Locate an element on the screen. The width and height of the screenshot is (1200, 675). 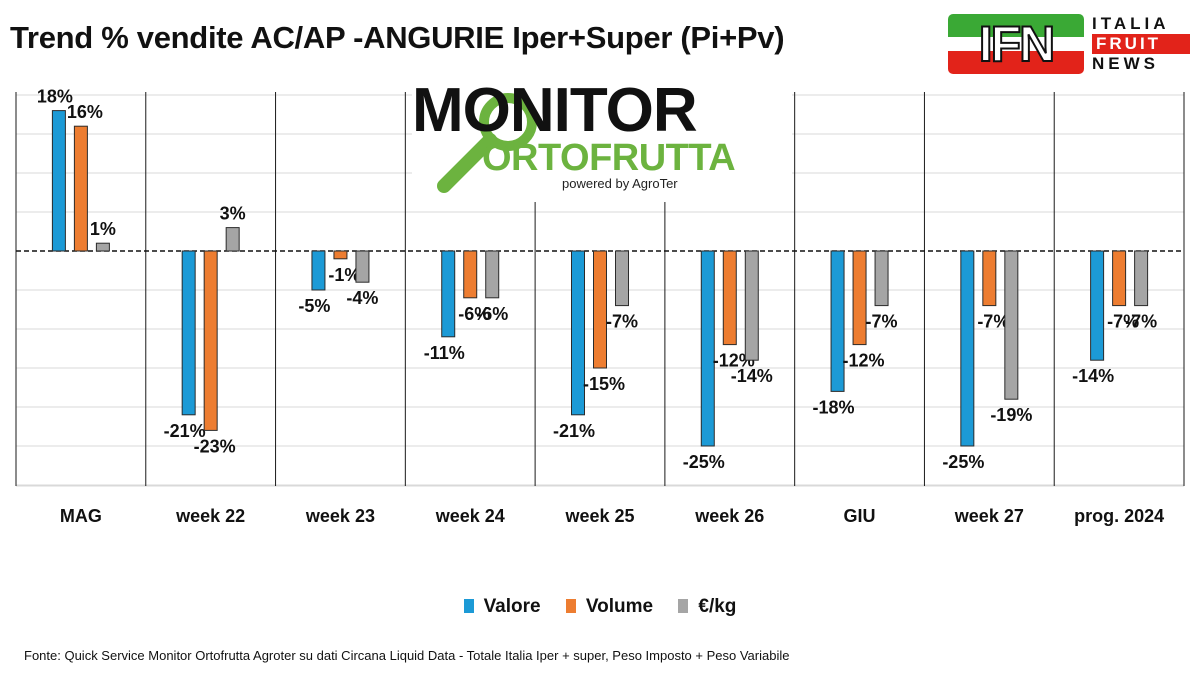
ifn-logo-letters: IFN is located at coordinates (1017, 44).